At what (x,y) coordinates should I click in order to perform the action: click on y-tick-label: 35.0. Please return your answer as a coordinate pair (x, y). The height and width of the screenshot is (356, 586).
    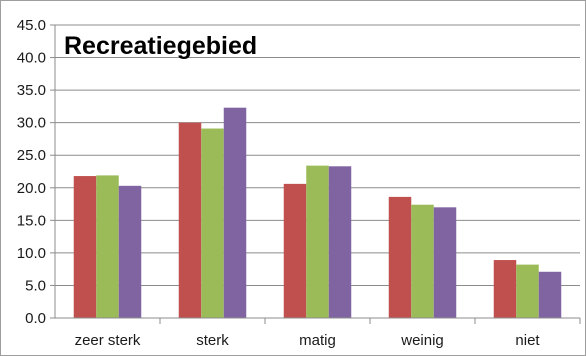
    Looking at the image, I should click on (31, 90).